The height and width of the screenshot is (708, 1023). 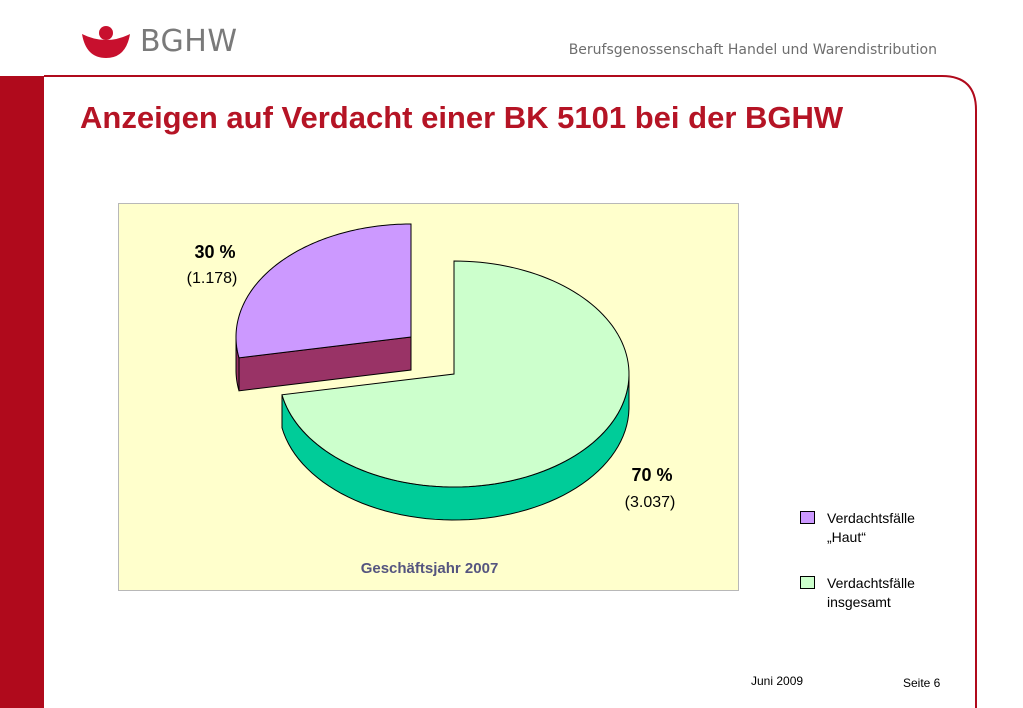 I want to click on pie-slice-insgesamt, so click(x=455, y=390).